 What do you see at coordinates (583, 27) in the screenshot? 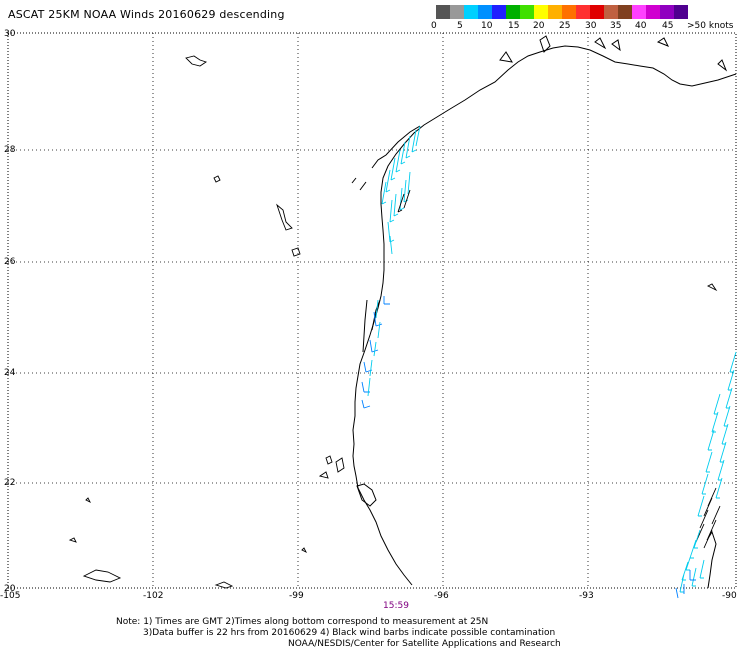
I see `wind-speed-legend-labels: 0 5 10 15 20 25 30 35 40 45 >50 knots` at bounding box center [583, 27].